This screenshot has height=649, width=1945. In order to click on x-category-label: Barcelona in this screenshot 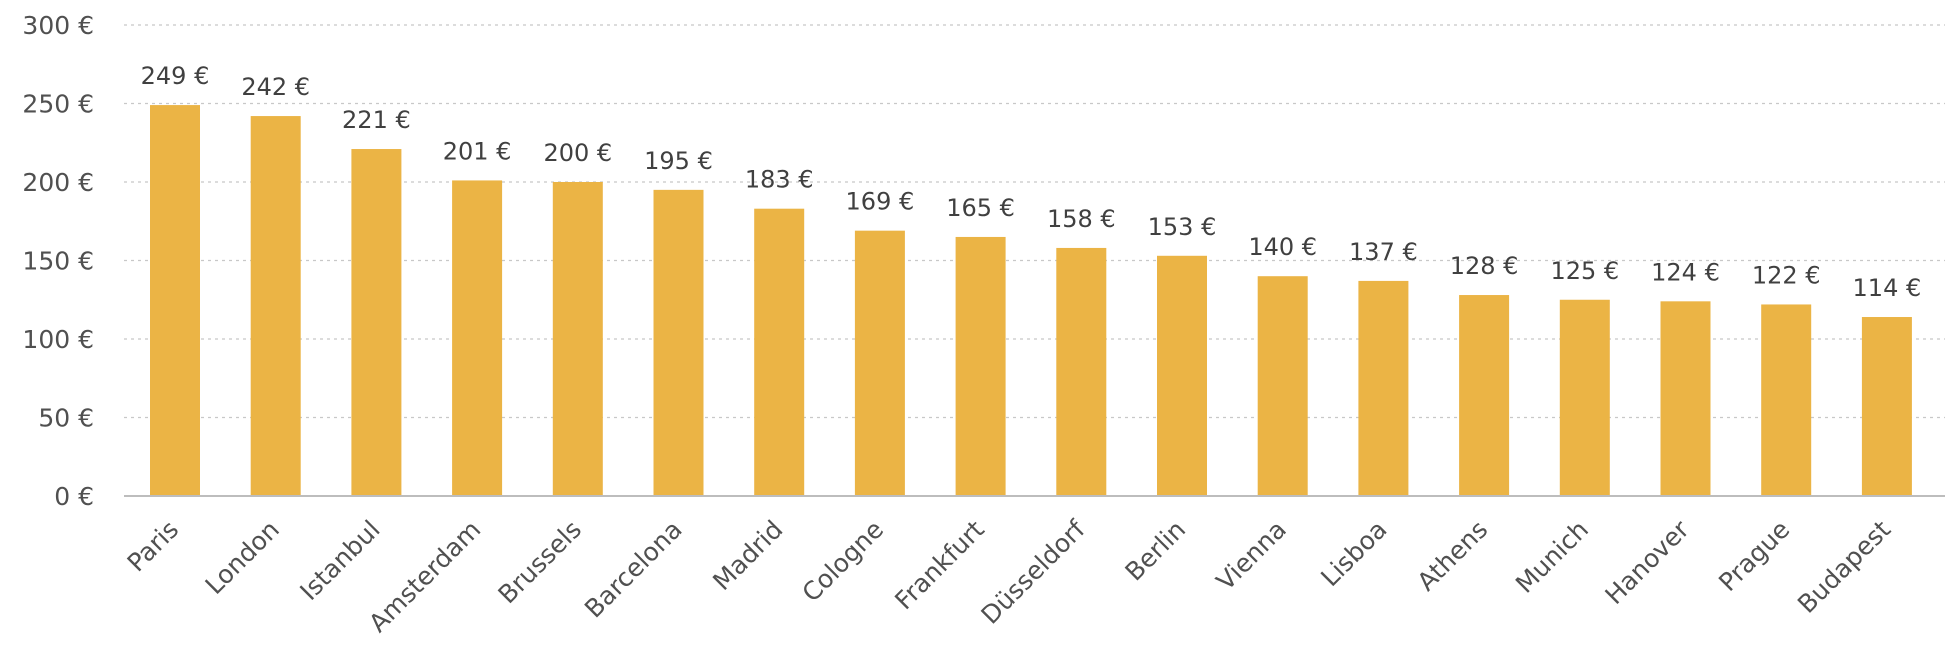, I will do `click(633, 569)`.